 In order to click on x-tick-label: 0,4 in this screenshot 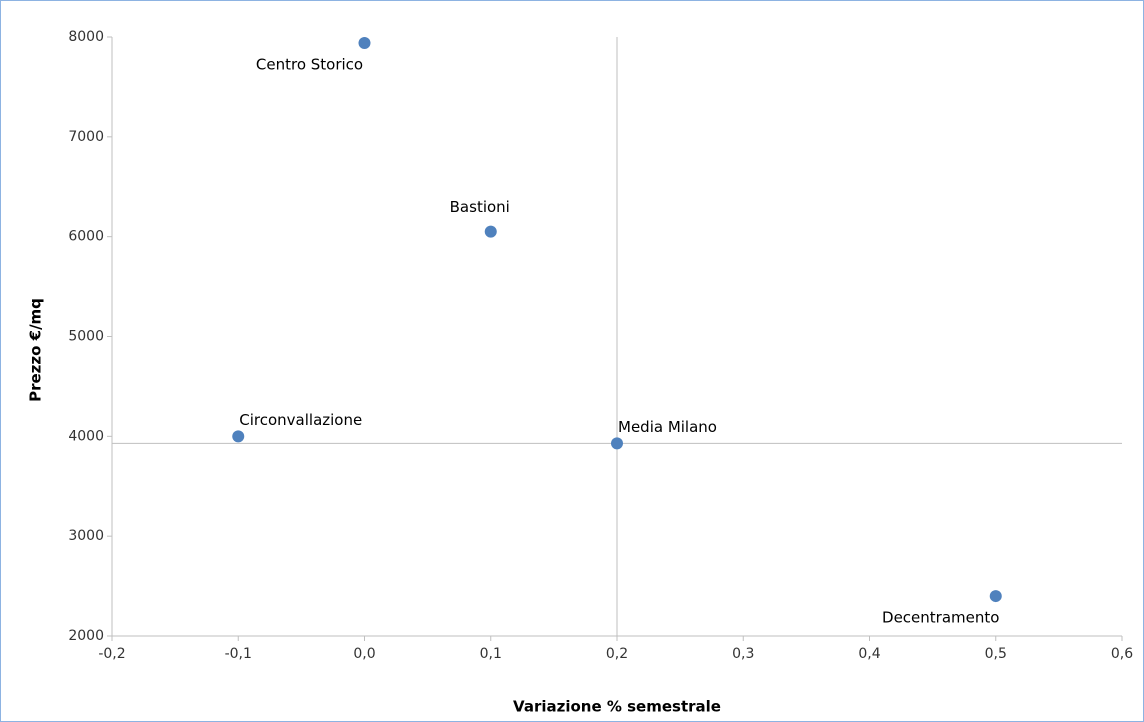, I will do `click(869, 654)`.